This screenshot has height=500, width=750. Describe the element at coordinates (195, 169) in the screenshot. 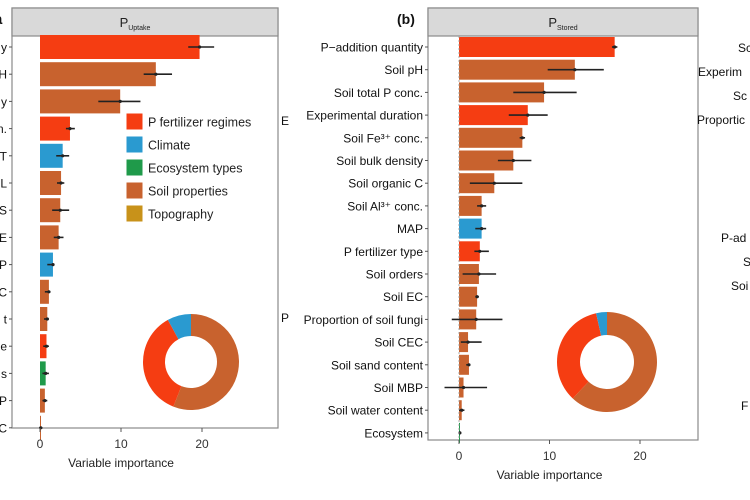

I see `legend-label-2: Ecosystem types` at that location.